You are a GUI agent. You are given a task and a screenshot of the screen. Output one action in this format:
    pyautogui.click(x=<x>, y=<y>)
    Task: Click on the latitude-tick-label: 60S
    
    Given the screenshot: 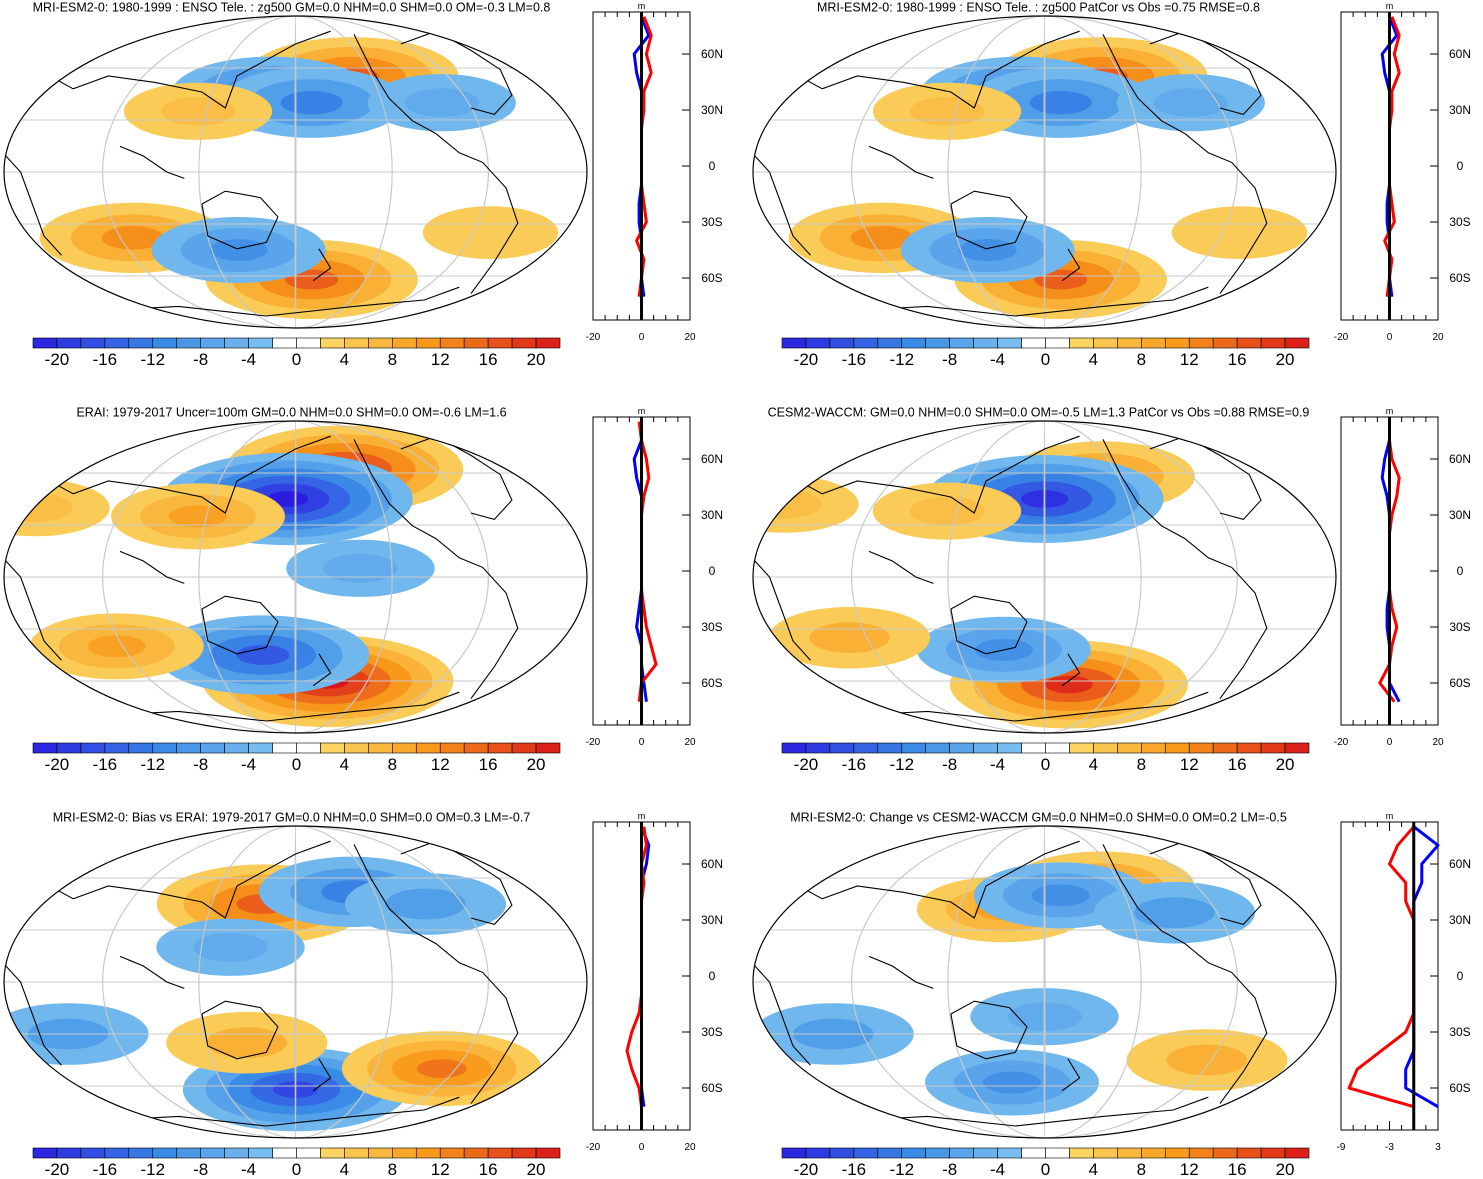 What is the action you would take?
    pyautogui.click(x=711, y=278)
    